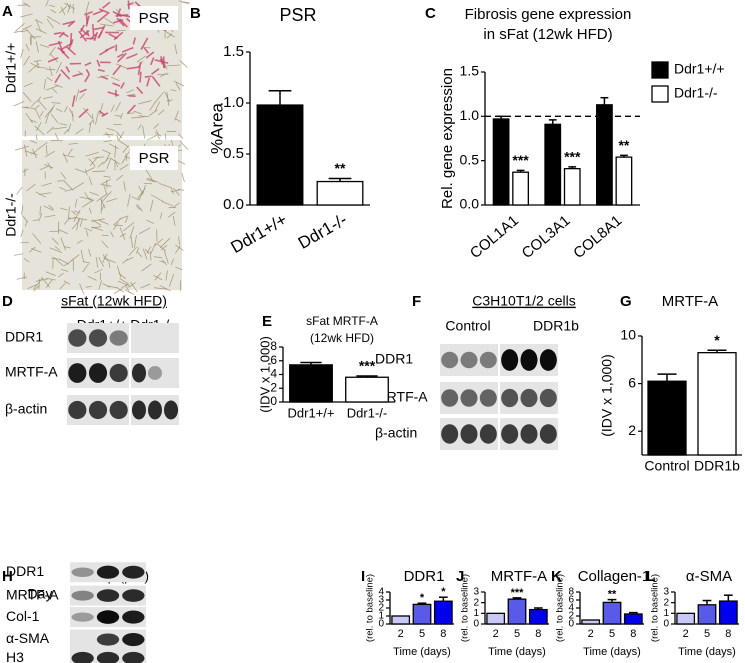 This screenshot has height=663, width=745. What do you see at coordinates (707, 634) in the screenshot?
I see `x-tick-label: 5` at bounding box center [707, 634].